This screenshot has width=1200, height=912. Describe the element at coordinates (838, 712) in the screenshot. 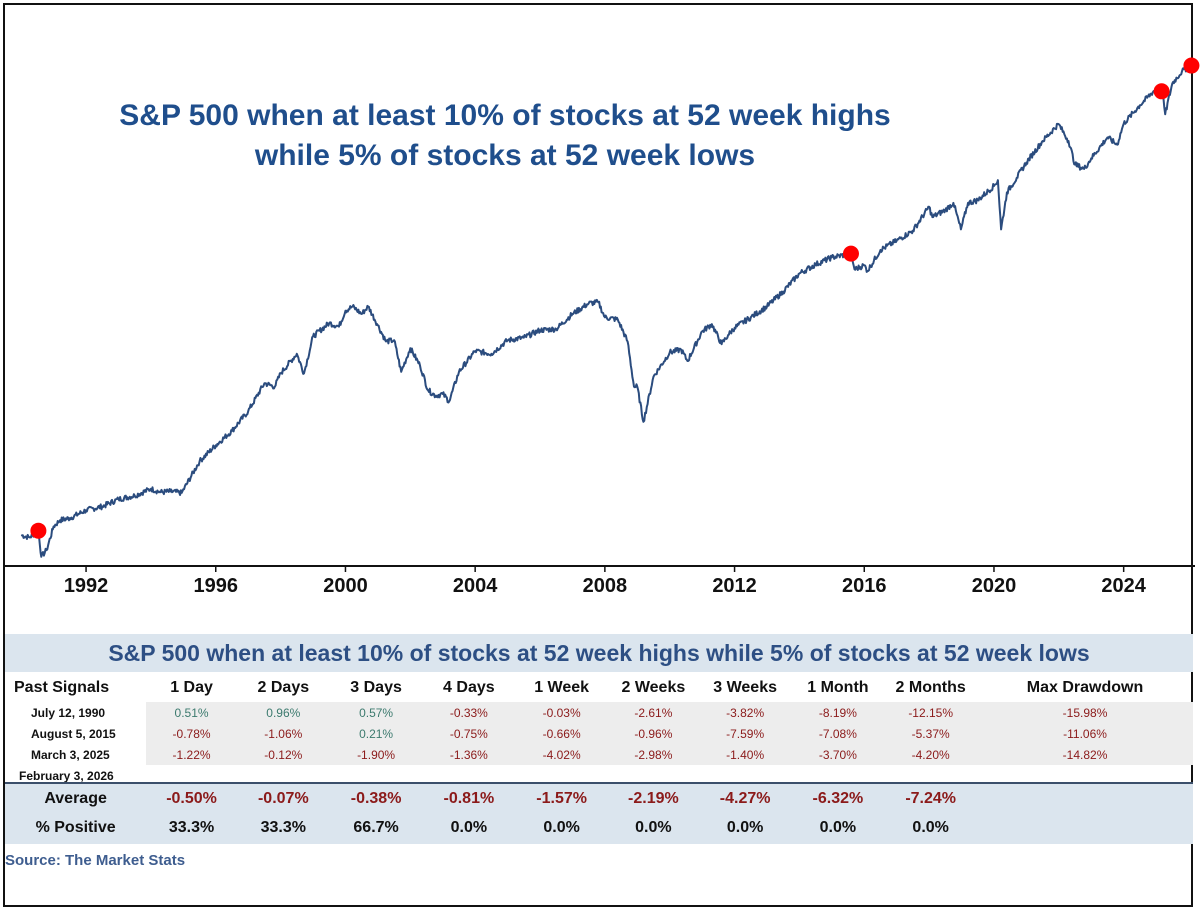

I see `table-cell: -8.19%` at that location.